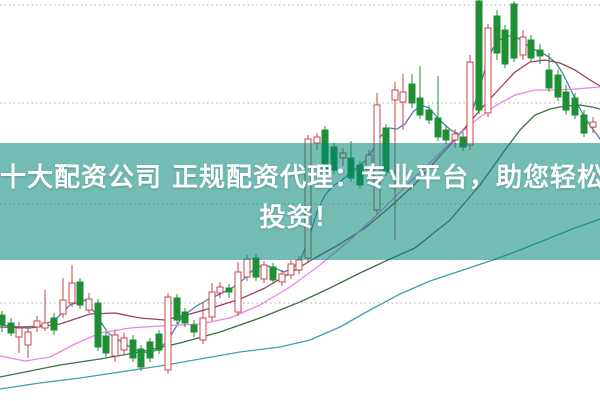 This screenshot has height=401, width=600. Describe the element at coordinates (300, 218) in the screenshot. I see `banner-title-line2: 投资！` at that location.